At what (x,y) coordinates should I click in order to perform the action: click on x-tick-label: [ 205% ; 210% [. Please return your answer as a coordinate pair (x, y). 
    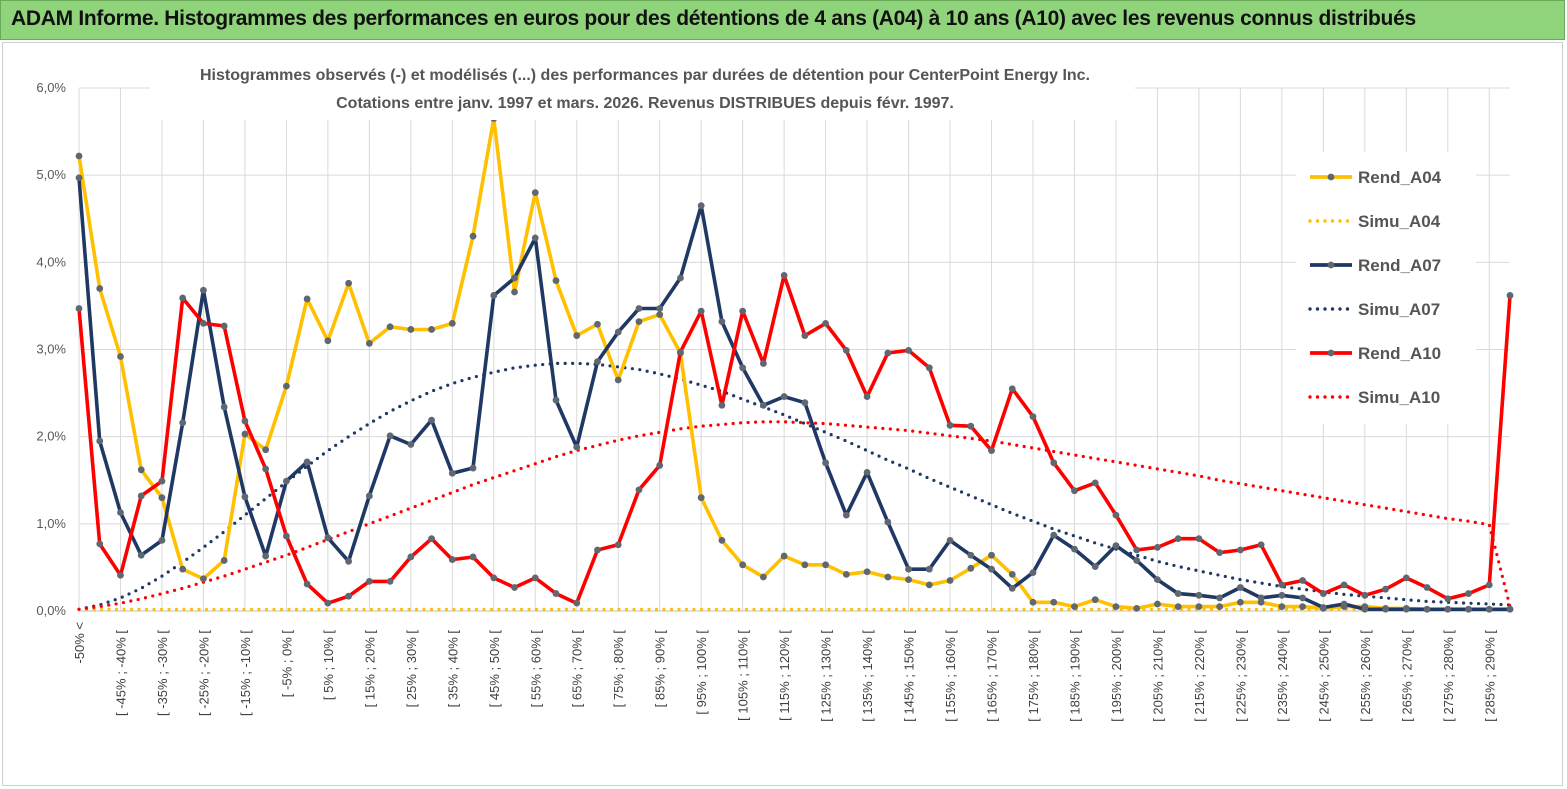
    Looking at the image, I should click on (1157, 676).